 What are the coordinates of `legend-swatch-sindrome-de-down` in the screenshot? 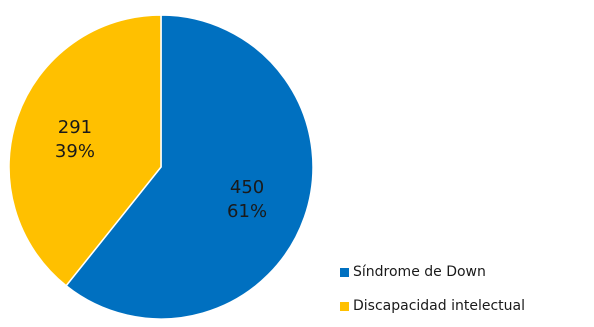 It's located at (344, 272).